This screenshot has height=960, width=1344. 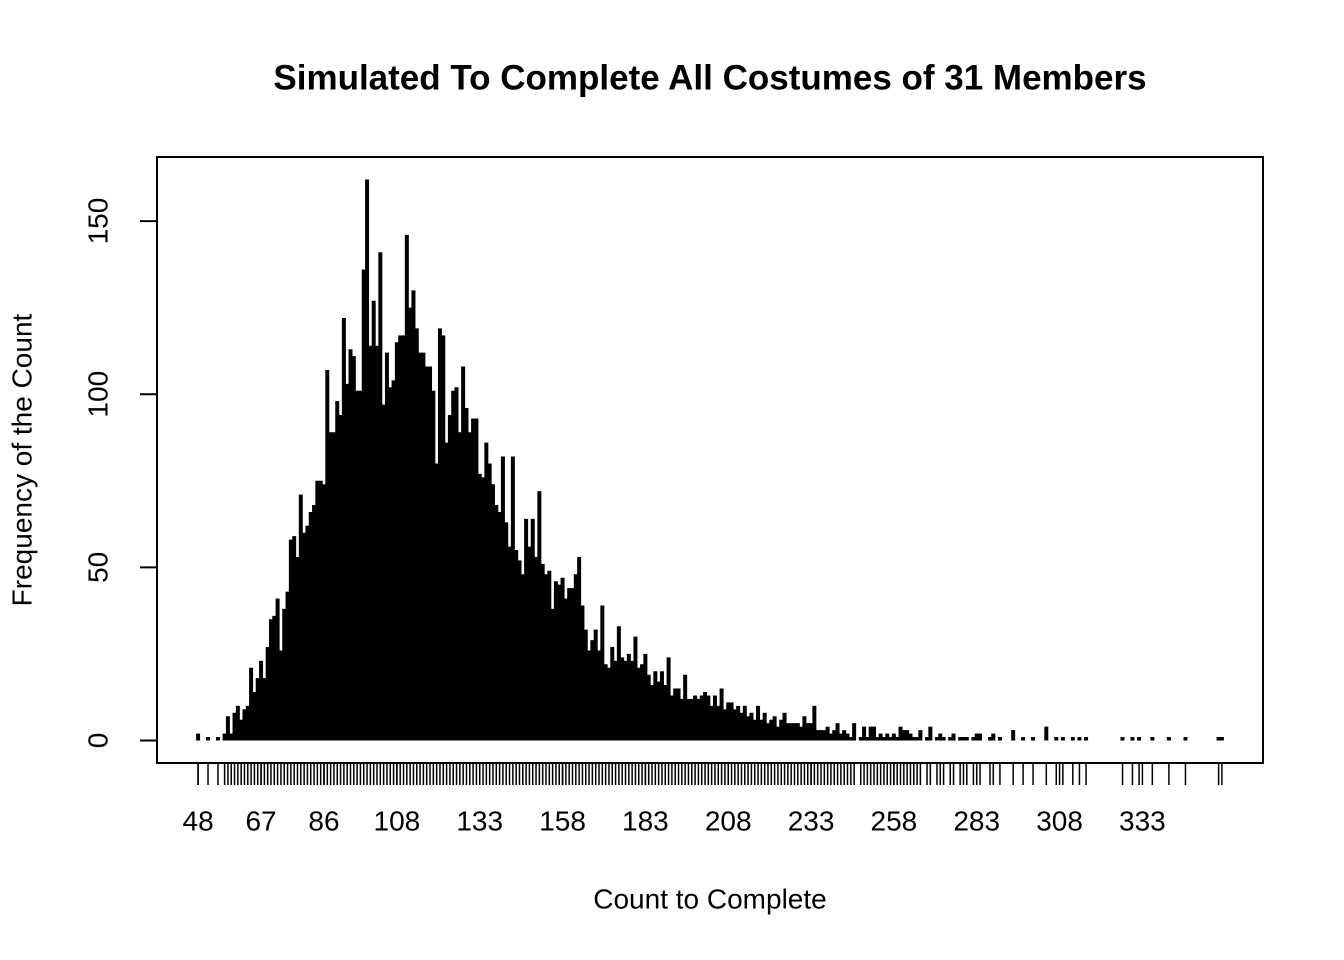 I want to click on x-tick-label: 108, so click(x=397, y=820).